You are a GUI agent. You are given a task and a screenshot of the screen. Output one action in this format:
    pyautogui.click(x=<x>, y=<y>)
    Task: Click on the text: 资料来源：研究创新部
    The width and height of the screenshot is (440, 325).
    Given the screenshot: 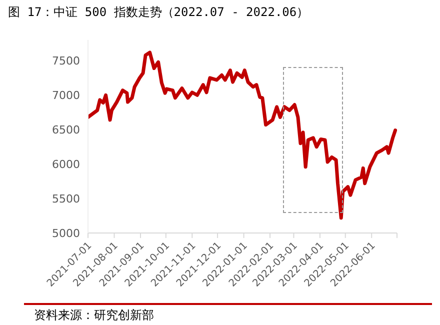 What is the action you would take?
    pyautogui.click(x=94, y=315)
    